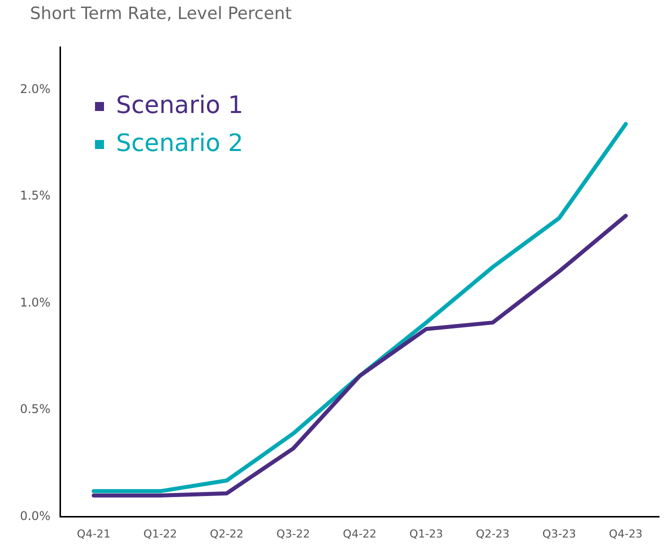 Image resolution: width=671 pixels, height=548 pixels. I want to click on x-tick-label: Q3-22, so click(293, 533).